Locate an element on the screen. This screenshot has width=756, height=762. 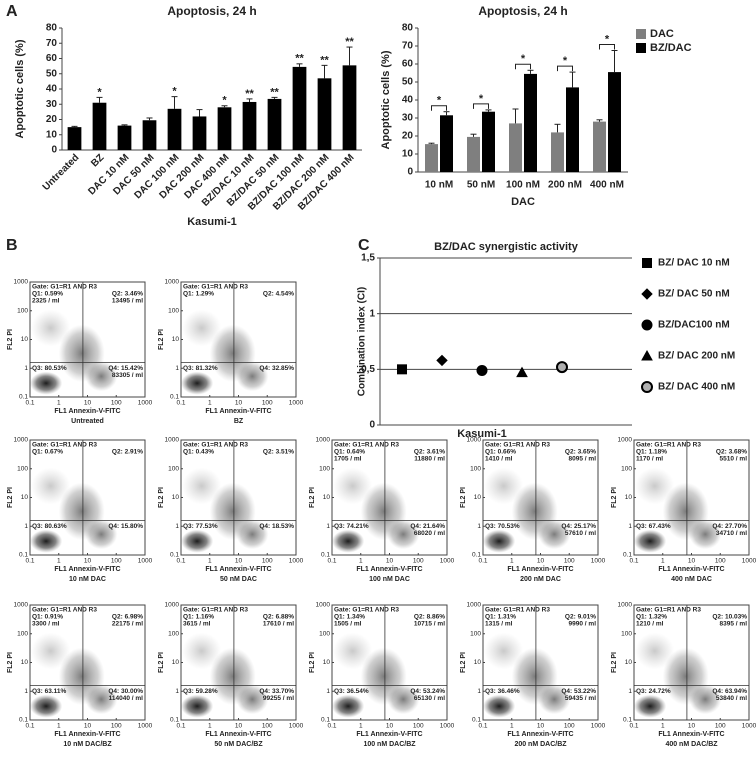
quadrant-label: 8095 / ml is located at coordinates (583, 459).